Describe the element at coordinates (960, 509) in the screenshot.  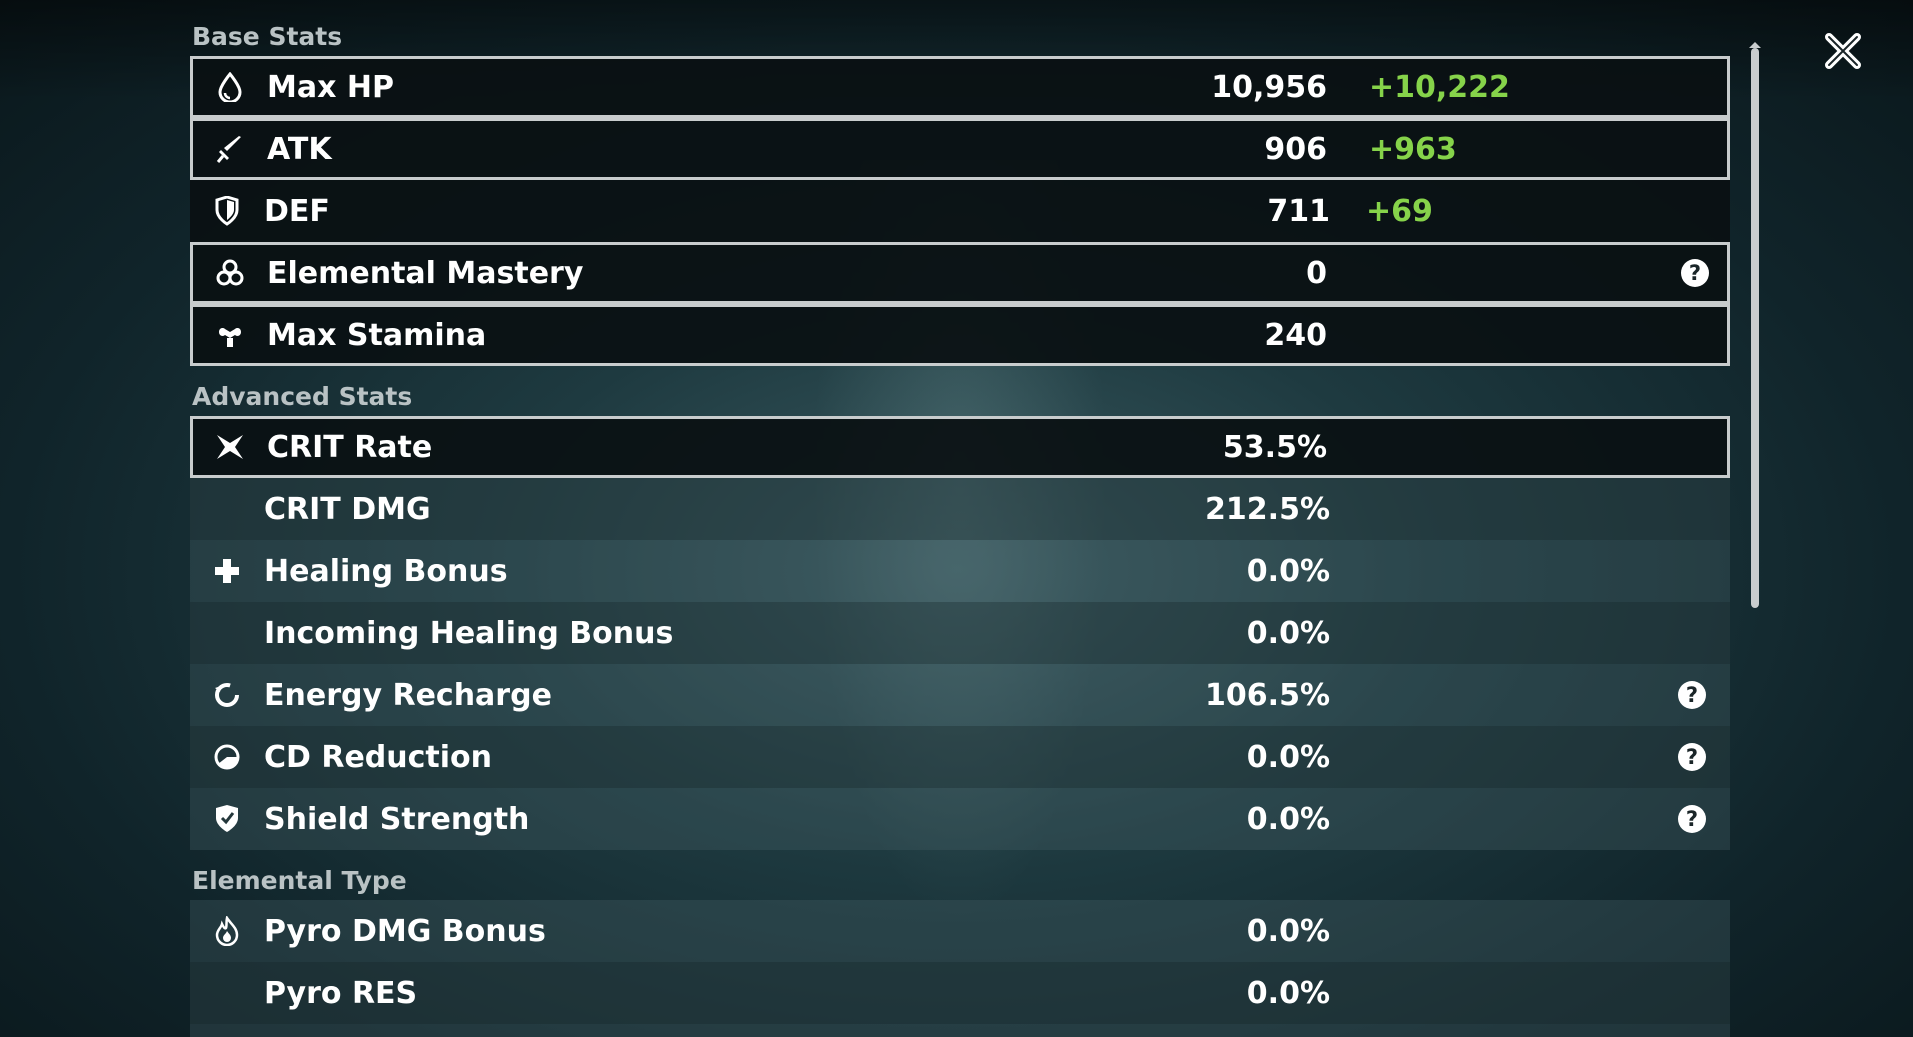
I see `stat-row-crit-dmg: CRIT DMG 212.5%` at that location.